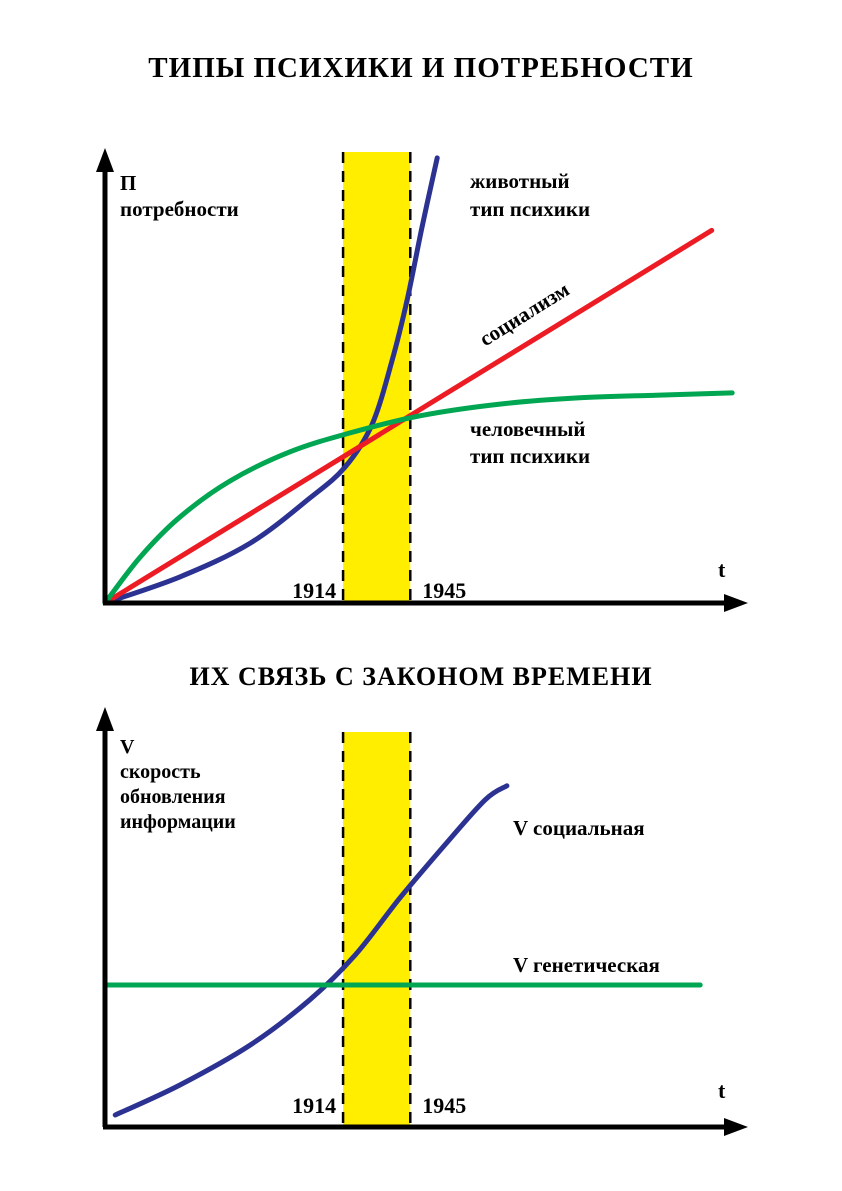 The image size is (842, 1191). I want to click on series-label-0: V социальная, so click(579, 828).